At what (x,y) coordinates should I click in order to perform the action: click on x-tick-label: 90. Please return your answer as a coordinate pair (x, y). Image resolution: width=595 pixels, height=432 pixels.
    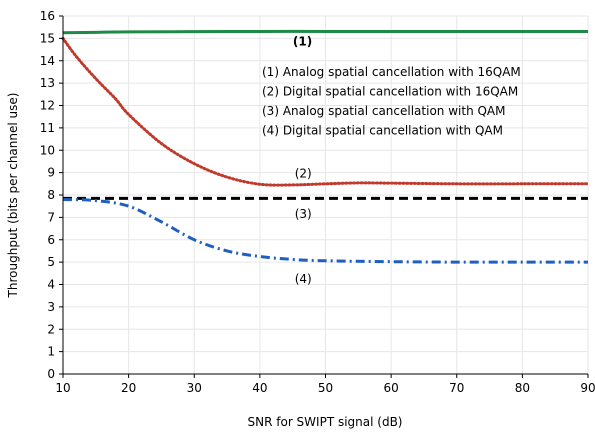
    Looking at the image, I should click on (587, 388).